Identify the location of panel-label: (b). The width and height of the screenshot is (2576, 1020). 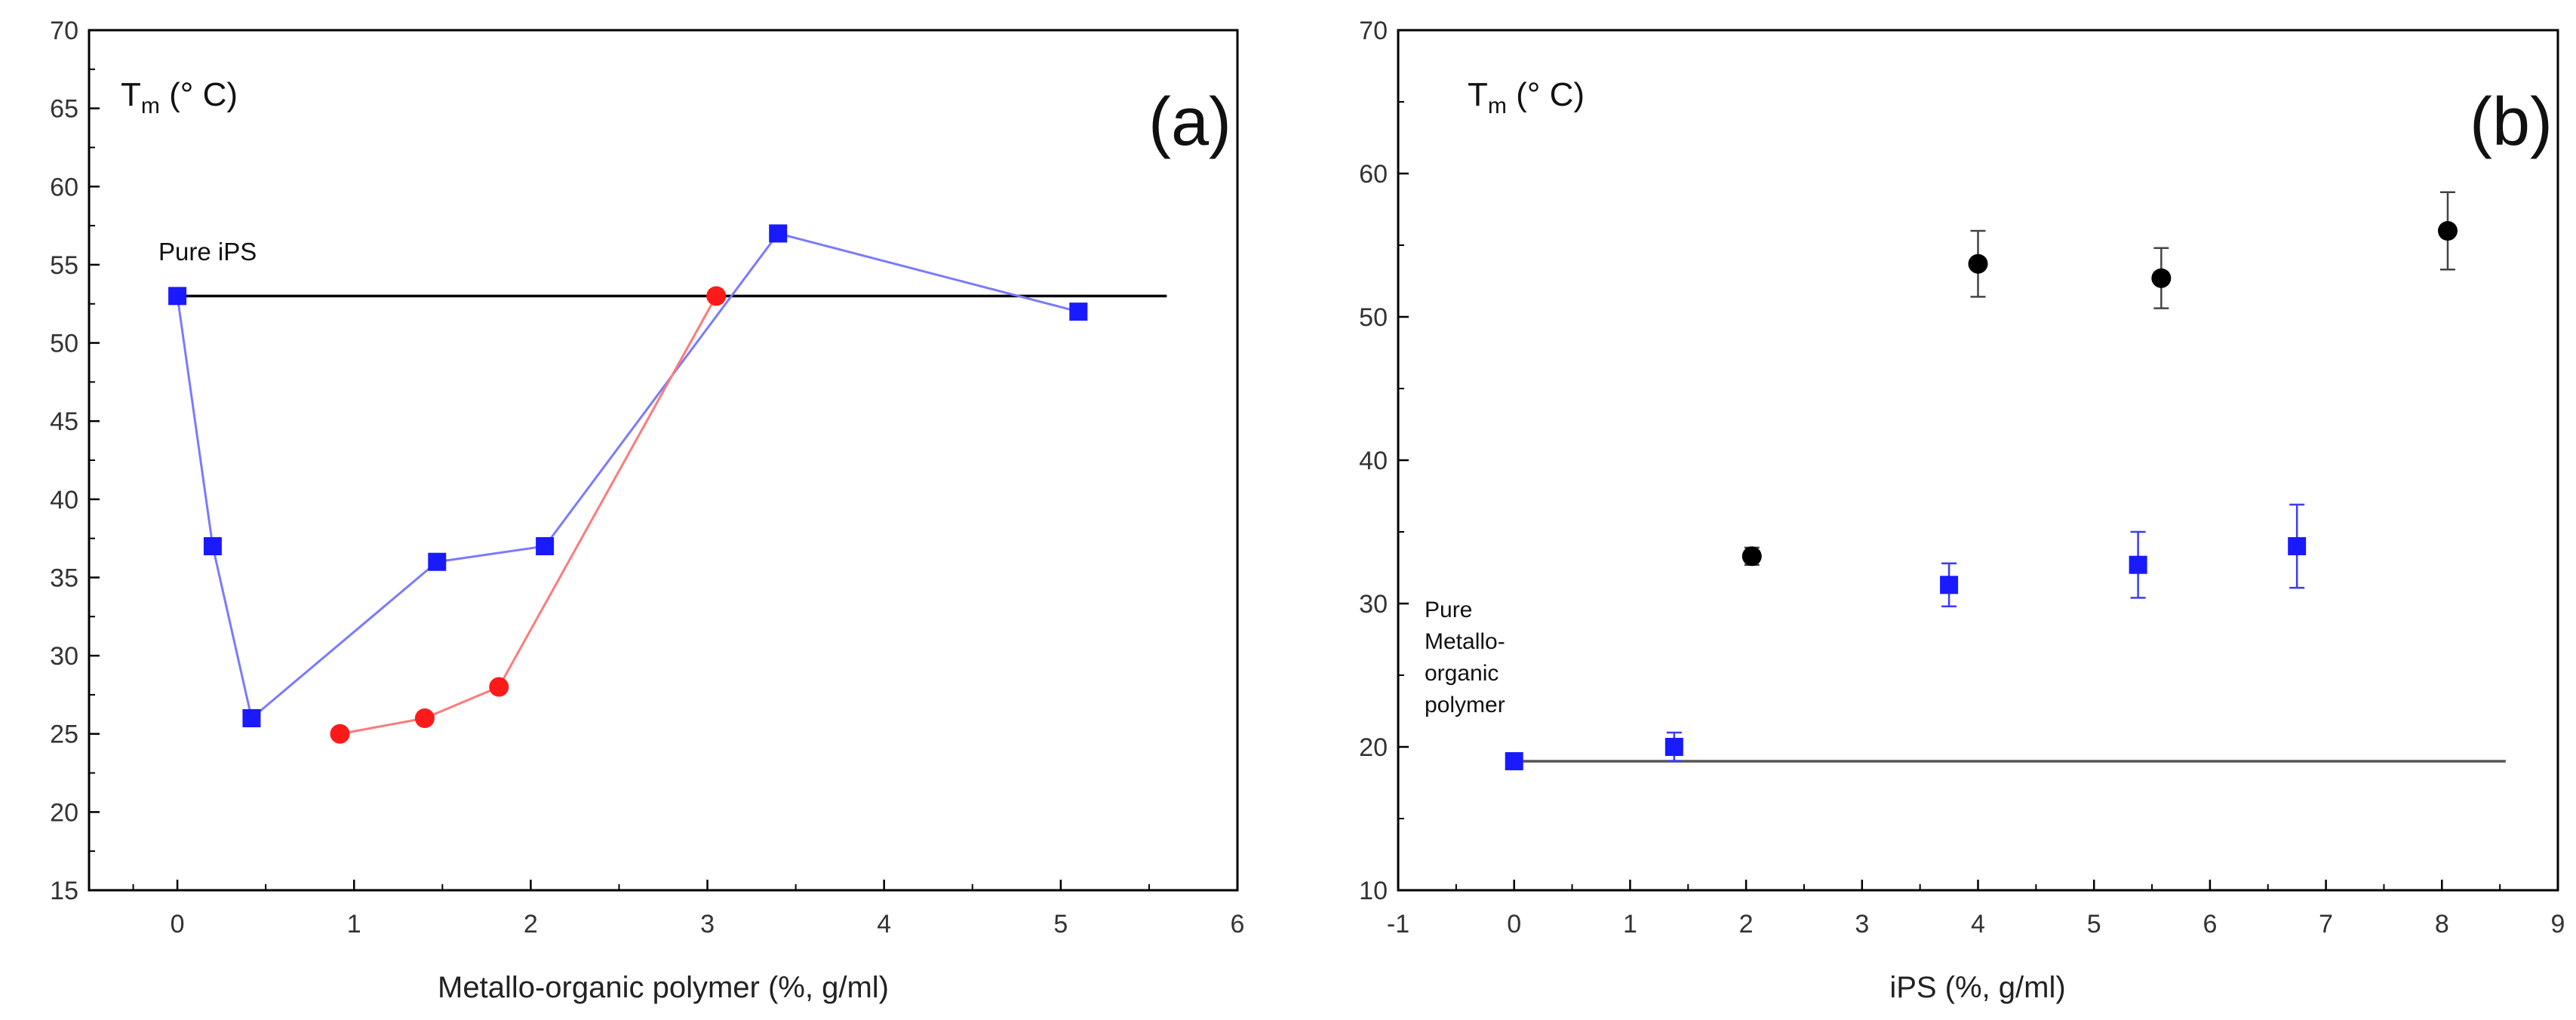
(2511, 122).